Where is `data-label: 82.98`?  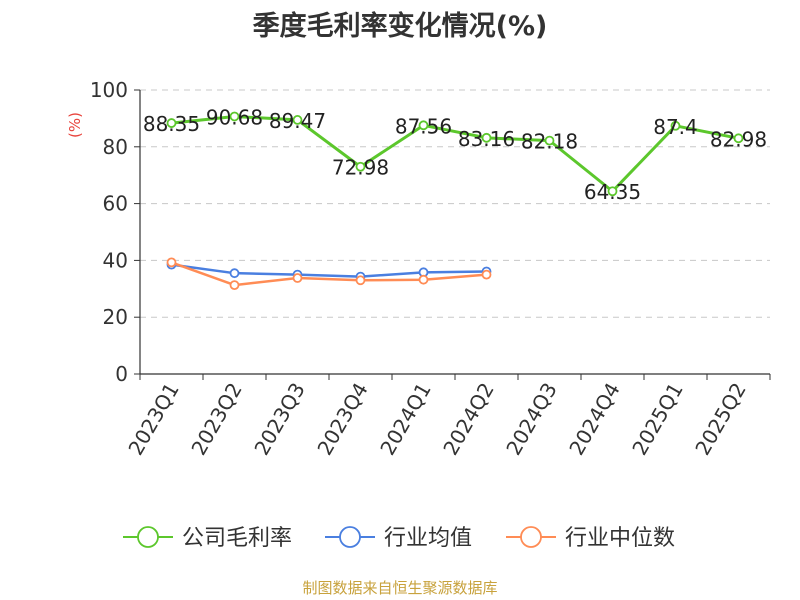
data-label: 82.98 is located at coordinates (738, 139).